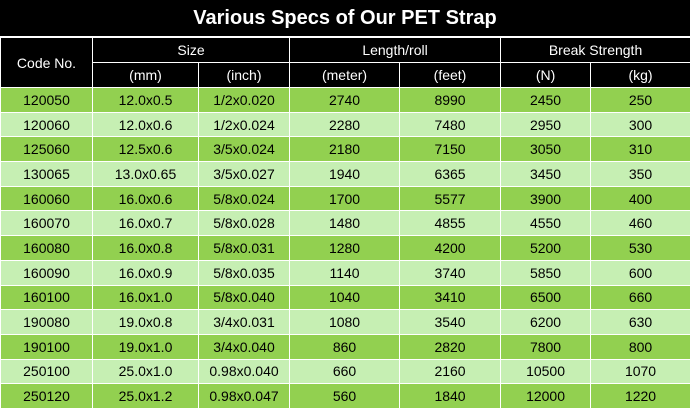 The height and width of the screenshot is (409, 690). What do you see at coordinates (595, 50) in the screenshot?
I see `header-break-strength: Break Strength` at bounding box center [595, 50].